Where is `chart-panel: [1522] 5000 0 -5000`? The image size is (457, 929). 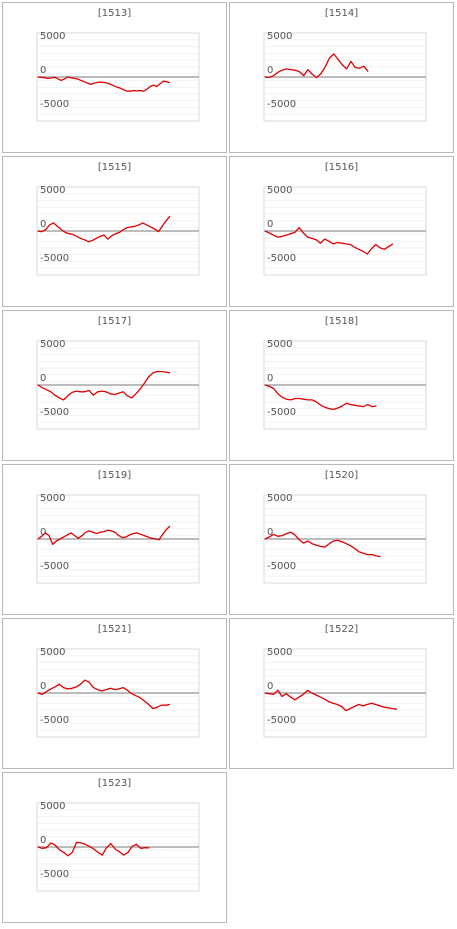 chart-panel: [1522] 5000 0 -5000 is located at coordinates (341, 693).